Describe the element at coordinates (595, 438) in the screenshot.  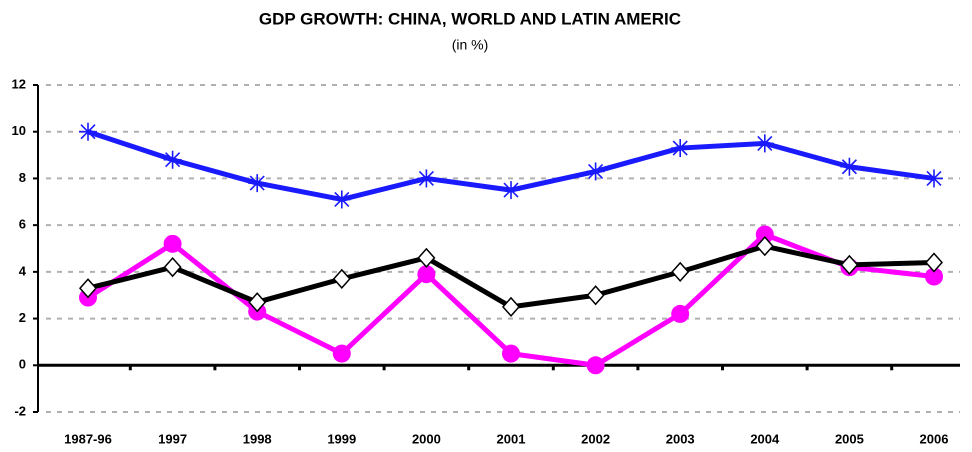
I see `x-tick-label: 2002` at that location.